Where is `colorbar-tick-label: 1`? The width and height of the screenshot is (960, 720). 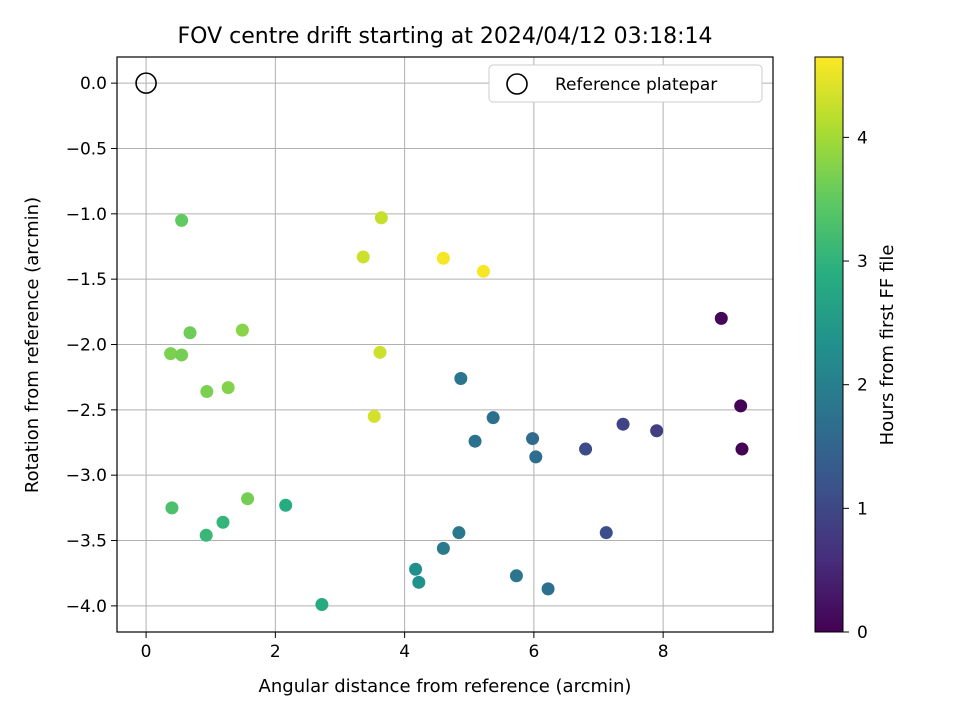
colorbar-tick-label: 1 is located at coordinates (862, 509).